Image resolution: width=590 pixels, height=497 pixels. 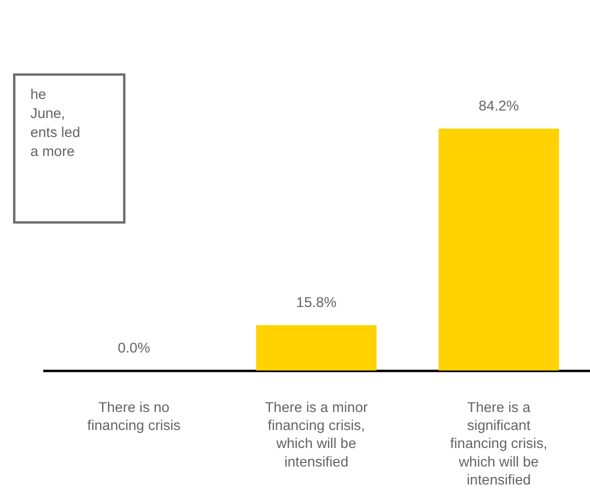 What do you see at coordinates (316, 435) in the screenshot?
I see `x-tick-label: There is a minor financing crisis, which will be intensified` at bounding box center [316, 435].